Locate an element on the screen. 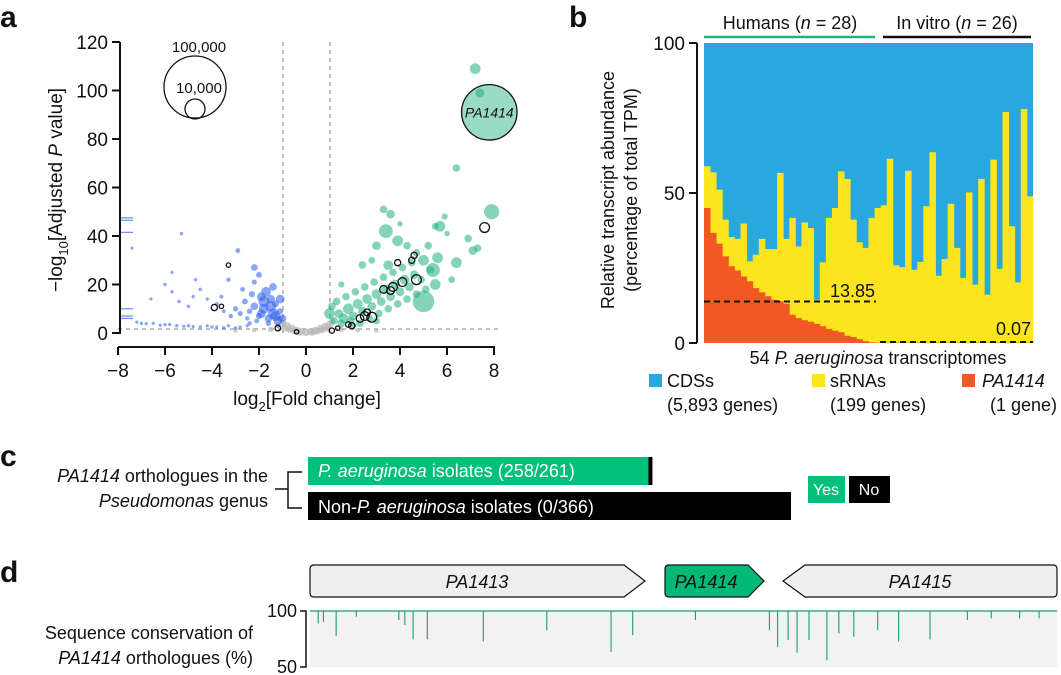 The width and height of the screenshot is (1061, 675). label-part: In vitro ( is located at coordinates (928, 23).